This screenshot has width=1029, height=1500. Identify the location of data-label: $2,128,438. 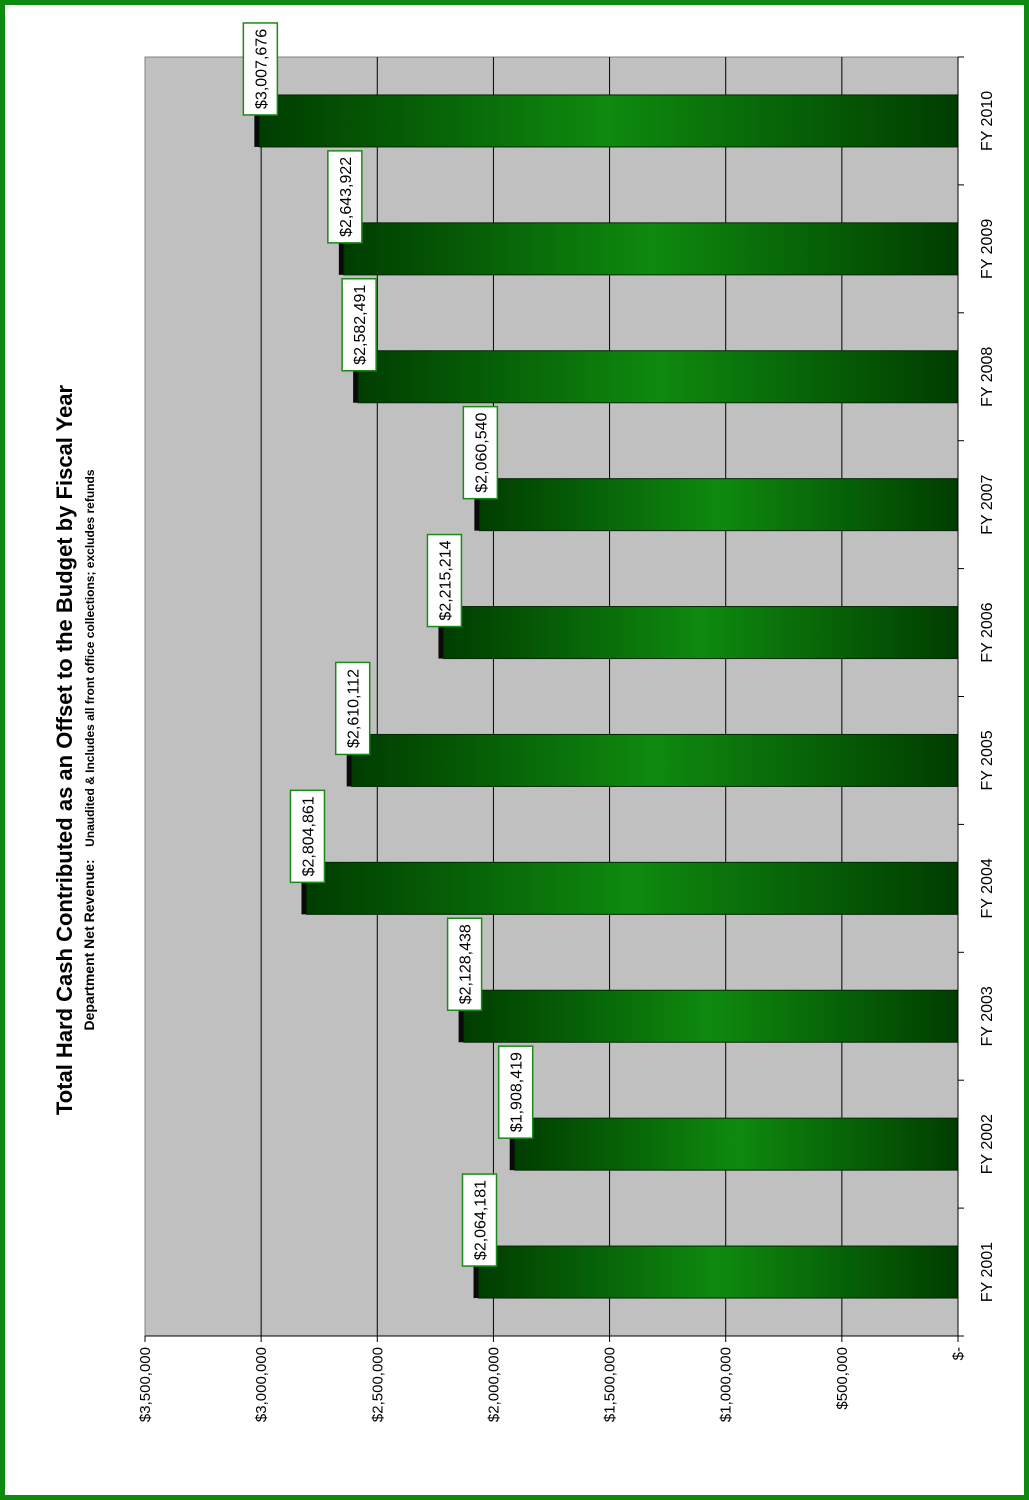
(465, 964).